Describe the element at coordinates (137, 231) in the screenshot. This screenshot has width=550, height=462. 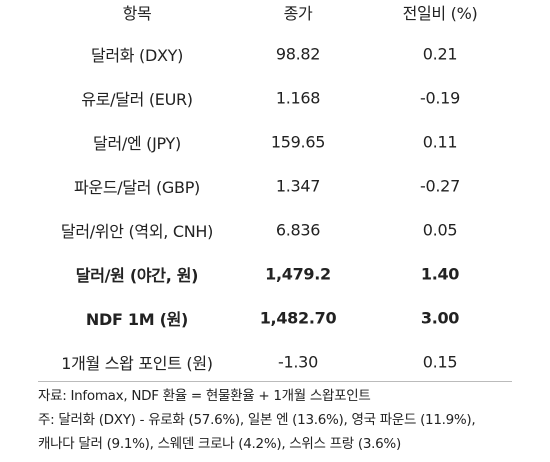
I see `table-cell: 달러/위안 (역외, CNH)` at that location.